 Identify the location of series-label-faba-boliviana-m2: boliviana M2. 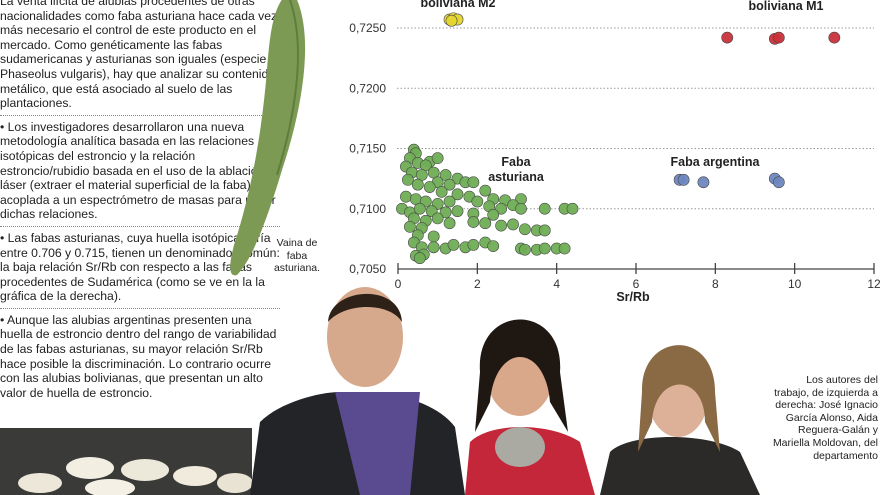
(457, 5).